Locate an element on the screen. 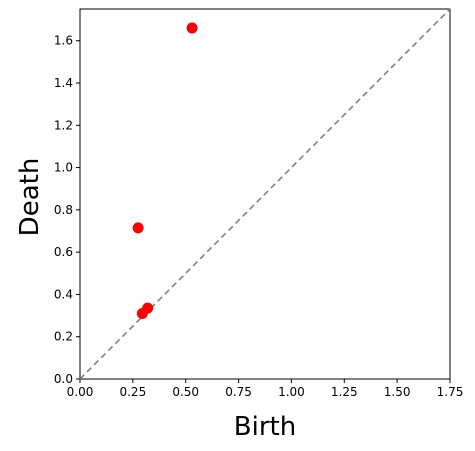 The height and width of the screenshot is (451, 475). x-tick-label: 0.25 is located at coordinates (132, 392).